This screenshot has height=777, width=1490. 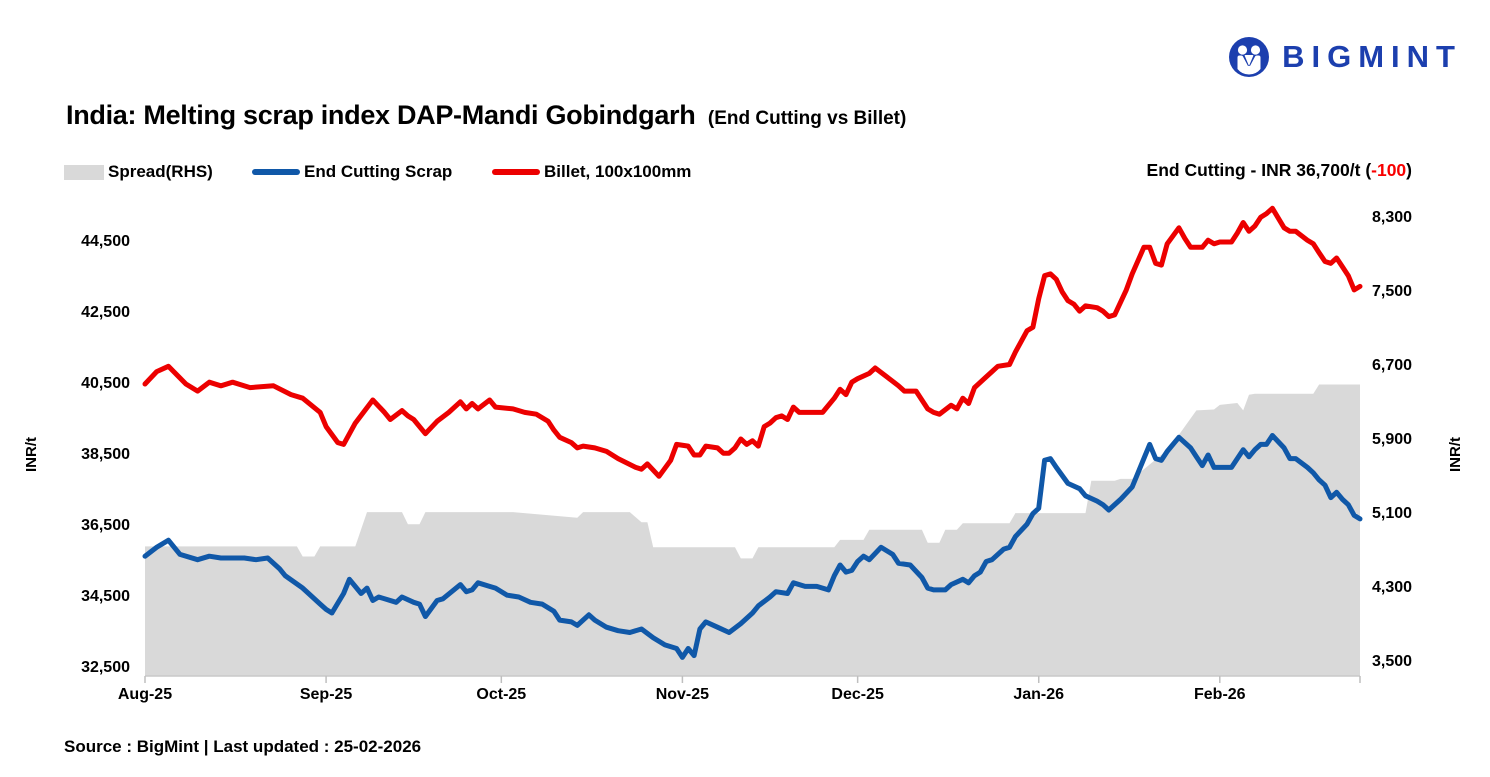 I want to click on end-cutting-line-swatch, so click(x=276, y=172).